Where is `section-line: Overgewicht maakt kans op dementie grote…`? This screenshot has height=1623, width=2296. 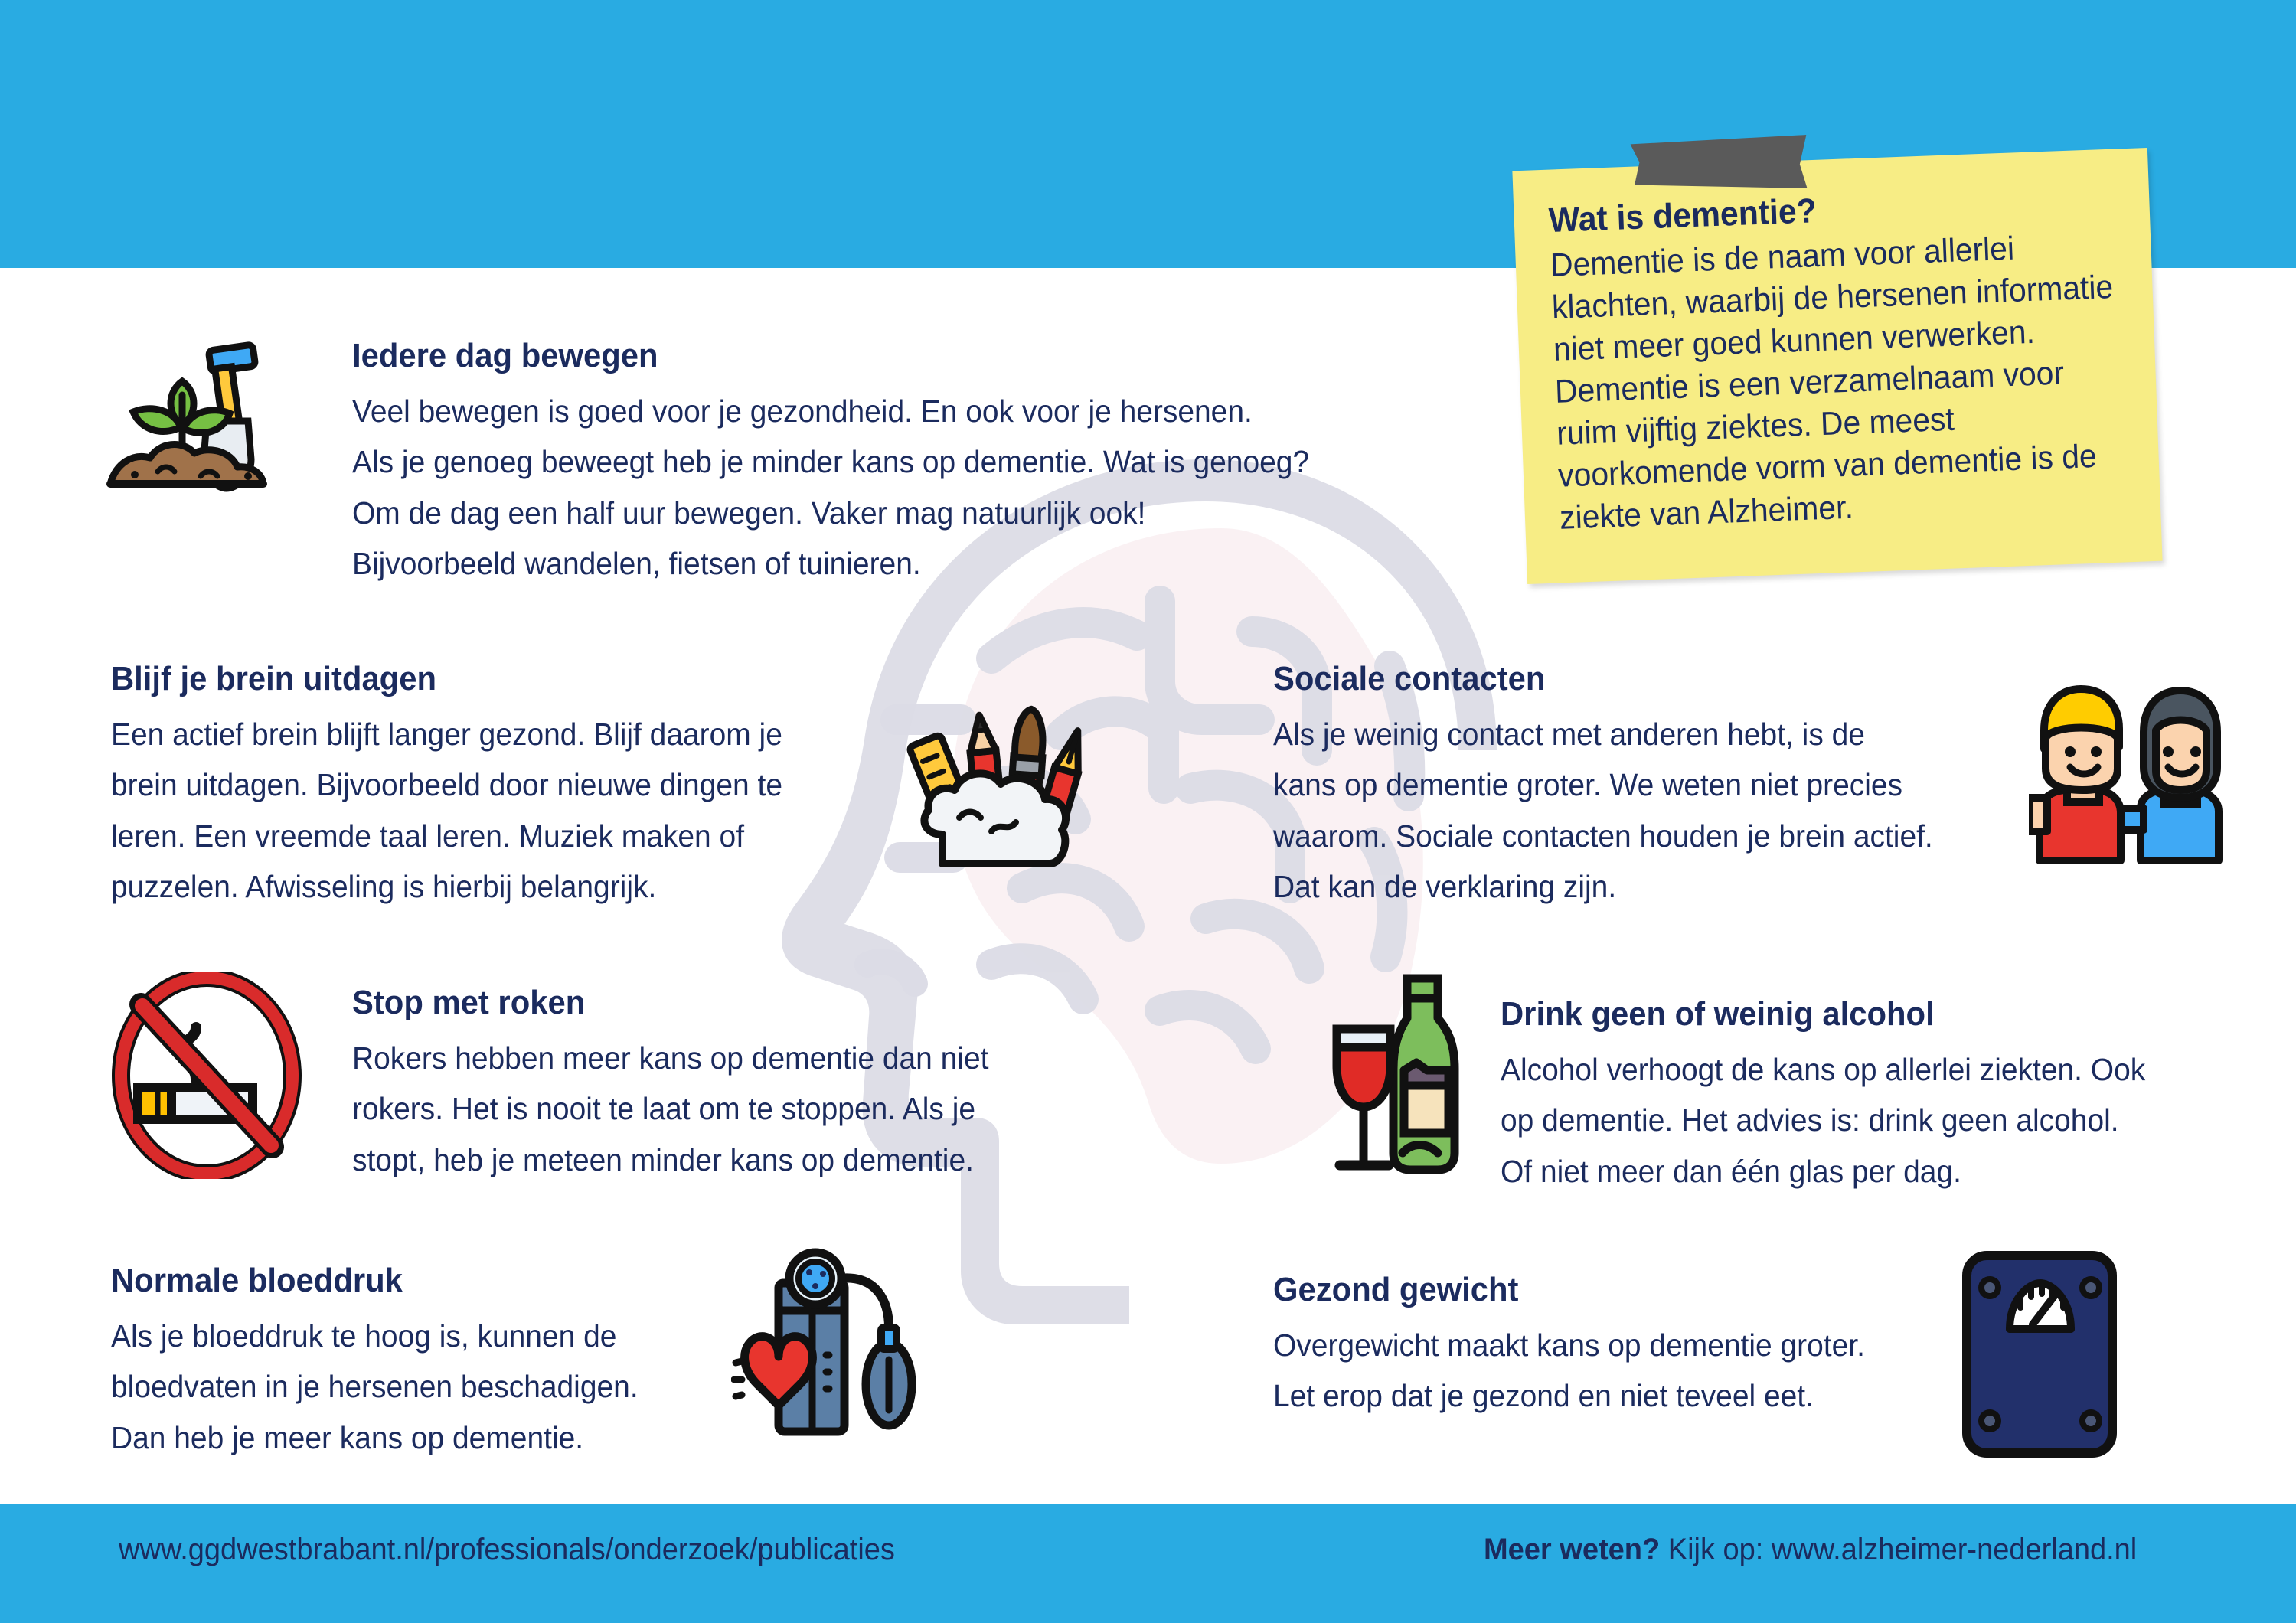 section-line: Overgewicht maakt kans op dementie grote… is located at coordinates (1569, 1345).